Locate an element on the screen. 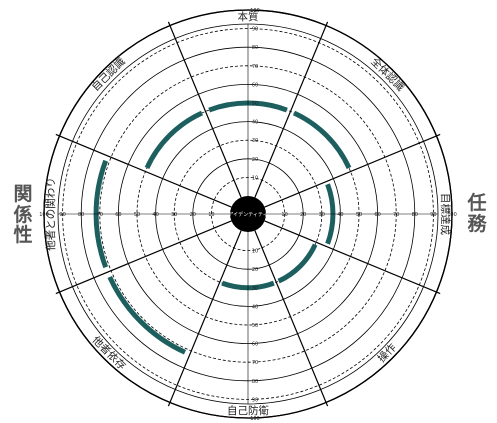  tick-v-0-90: 90 is located at coordinates (255, 30).